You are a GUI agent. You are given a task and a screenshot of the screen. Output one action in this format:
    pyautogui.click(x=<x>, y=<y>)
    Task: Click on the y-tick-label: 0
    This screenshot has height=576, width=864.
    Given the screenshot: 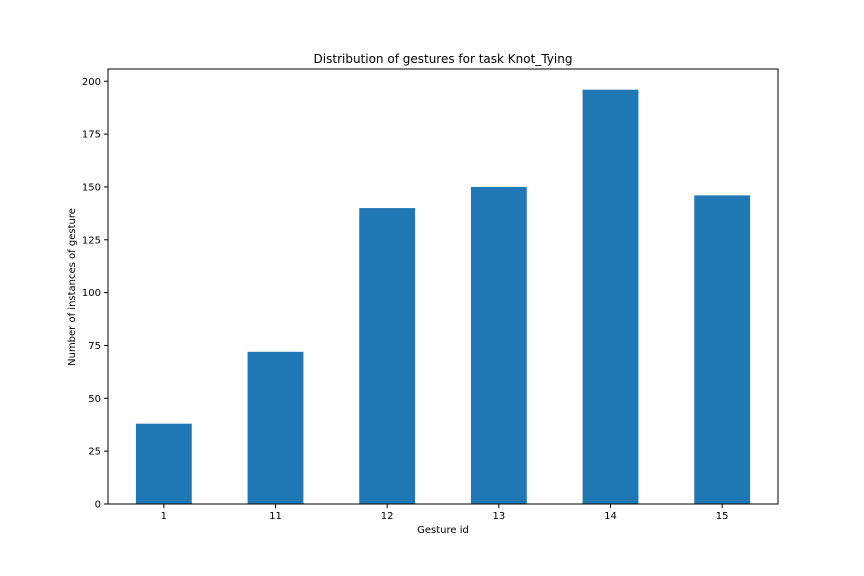 What is the action you would take?
    pyautogui.click(x=98, y=505)
    